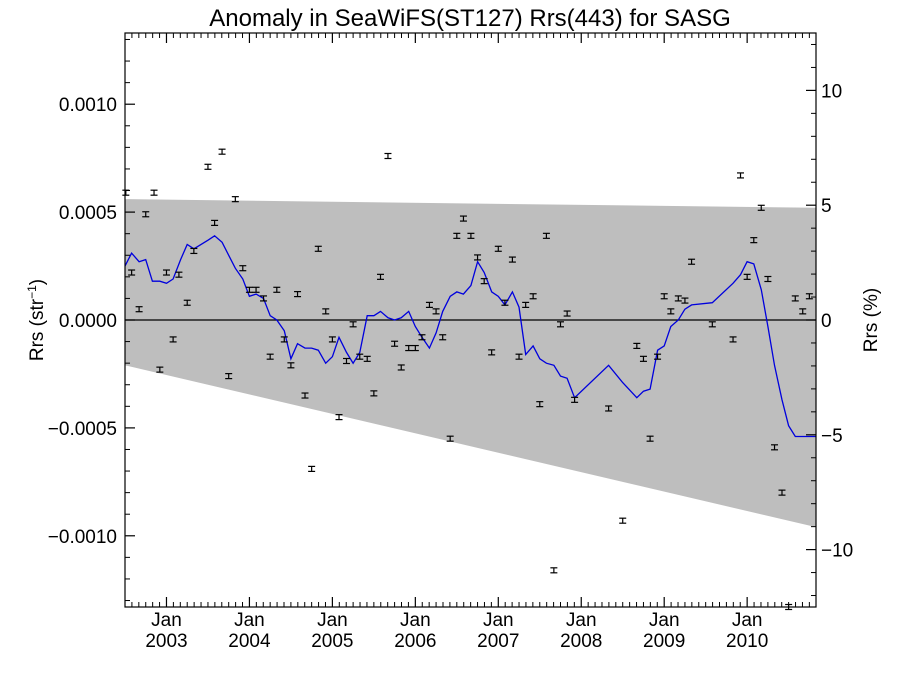 The height and width of the screenshot is (675, 900). I want to click on y-tick-label-left: 0.0000, so click(88, 321).